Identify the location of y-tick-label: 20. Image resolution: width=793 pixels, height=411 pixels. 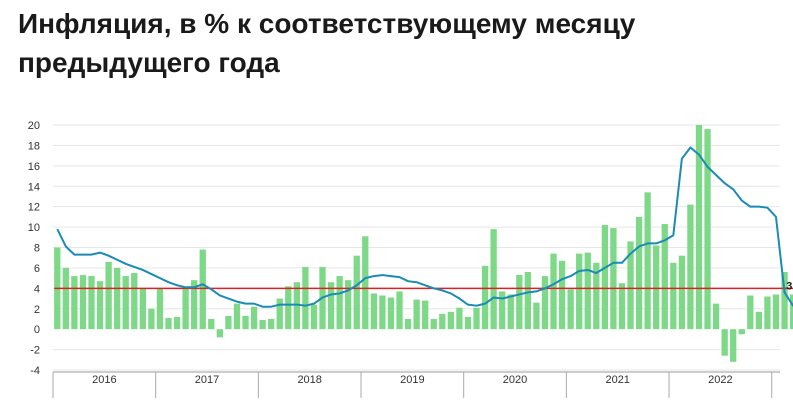
(34, 126).